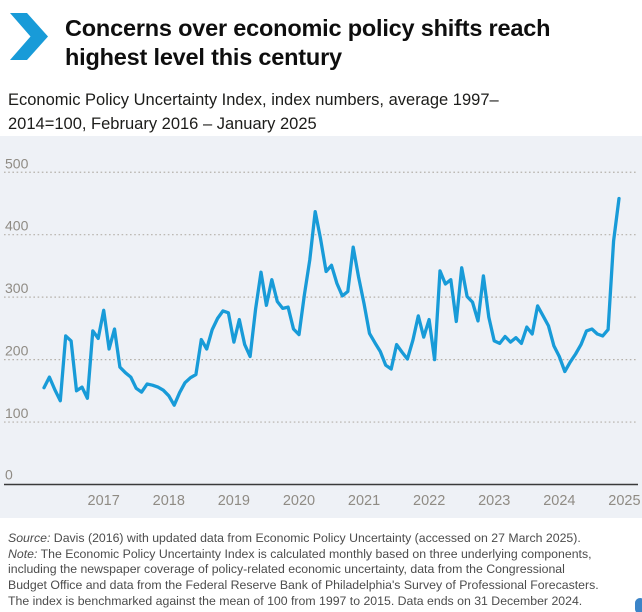  Describe the element at coordinates (162, 123) in the screenshot. I see `subtitle-line-2: 2014=100, February 2016 – January 2025` at that location.